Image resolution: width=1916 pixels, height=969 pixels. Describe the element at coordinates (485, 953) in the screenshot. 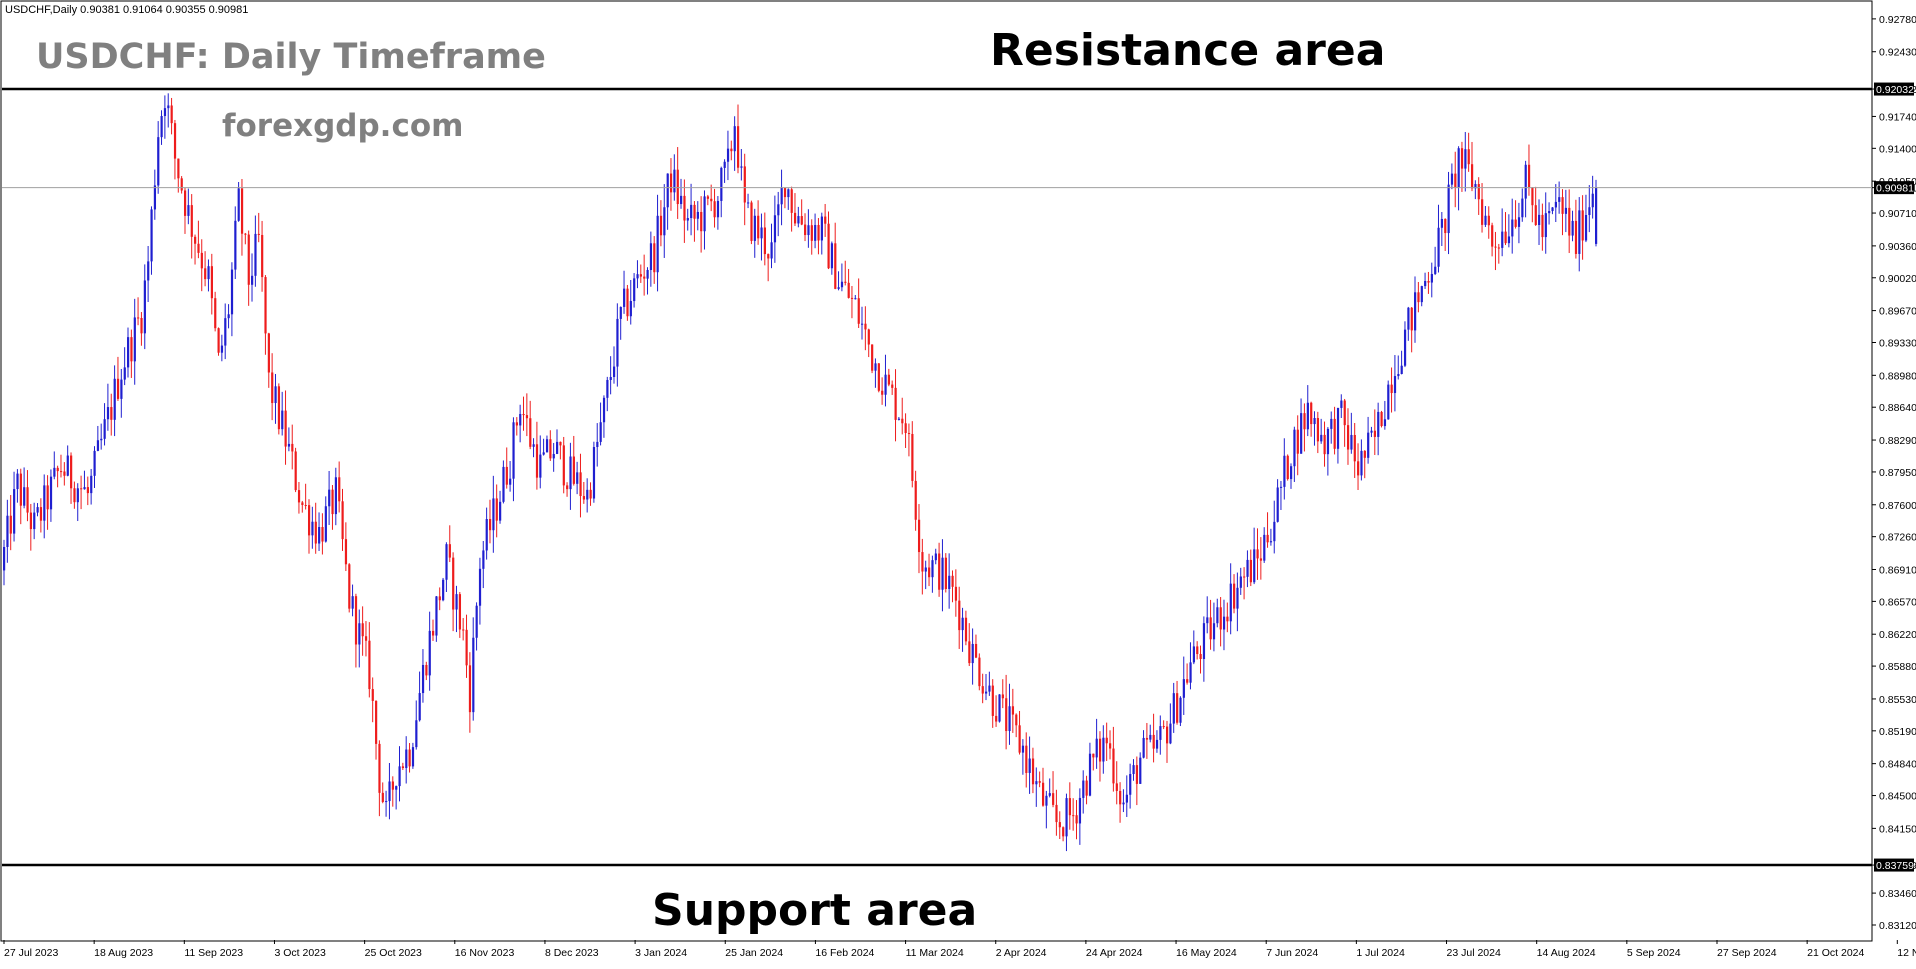

I see `x-tick-label: 16 Nov 2023` at that location.